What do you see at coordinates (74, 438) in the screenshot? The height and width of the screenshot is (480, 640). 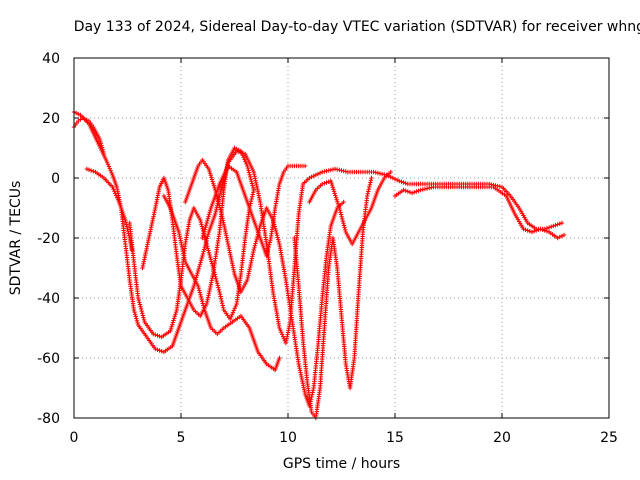 I see `x-tick-label: 0` at bounding box center [74, 438].